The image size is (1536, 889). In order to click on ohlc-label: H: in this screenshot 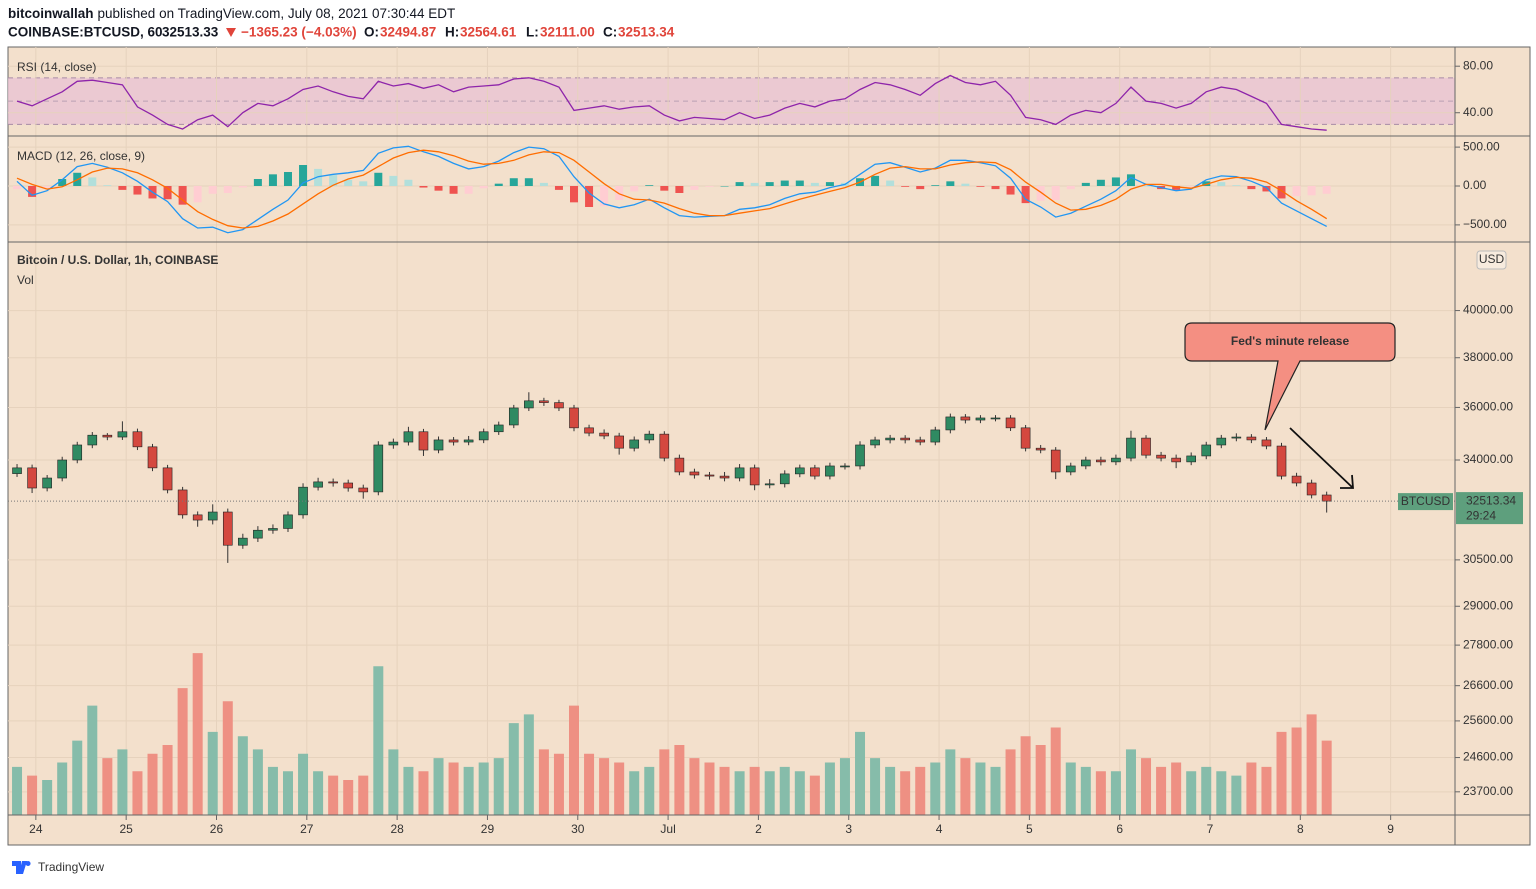, I will do `click(452, 32)`.